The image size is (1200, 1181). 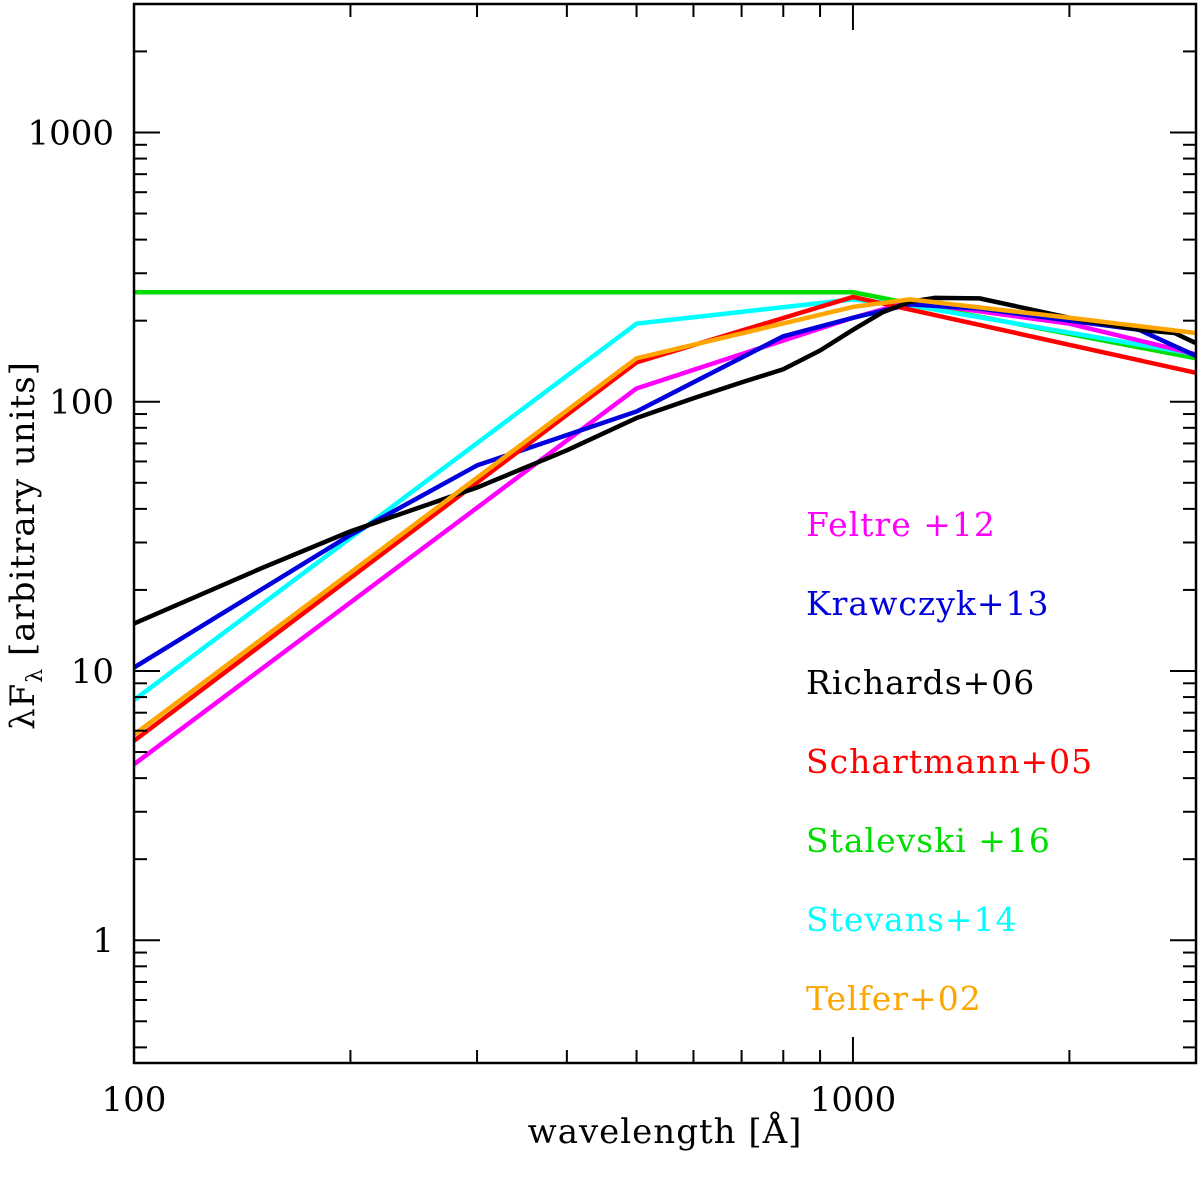 What do you see at coordinates (23, 706) in the screenshot?
I see `y-axis-title-main: λF` at bounding box center [23, 706].